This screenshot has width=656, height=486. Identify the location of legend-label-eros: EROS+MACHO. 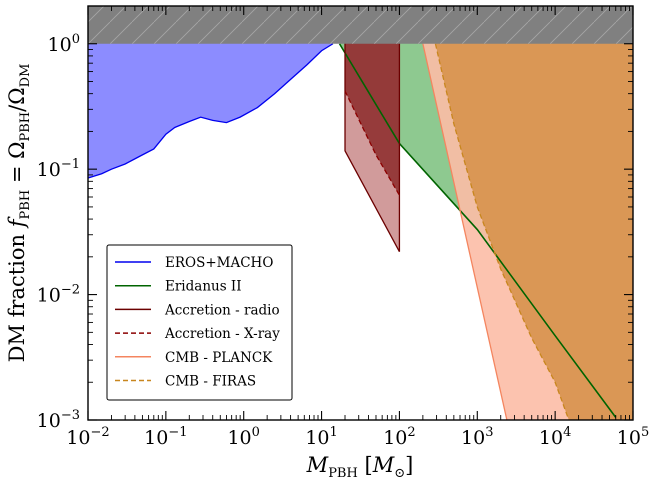
(219, 263).